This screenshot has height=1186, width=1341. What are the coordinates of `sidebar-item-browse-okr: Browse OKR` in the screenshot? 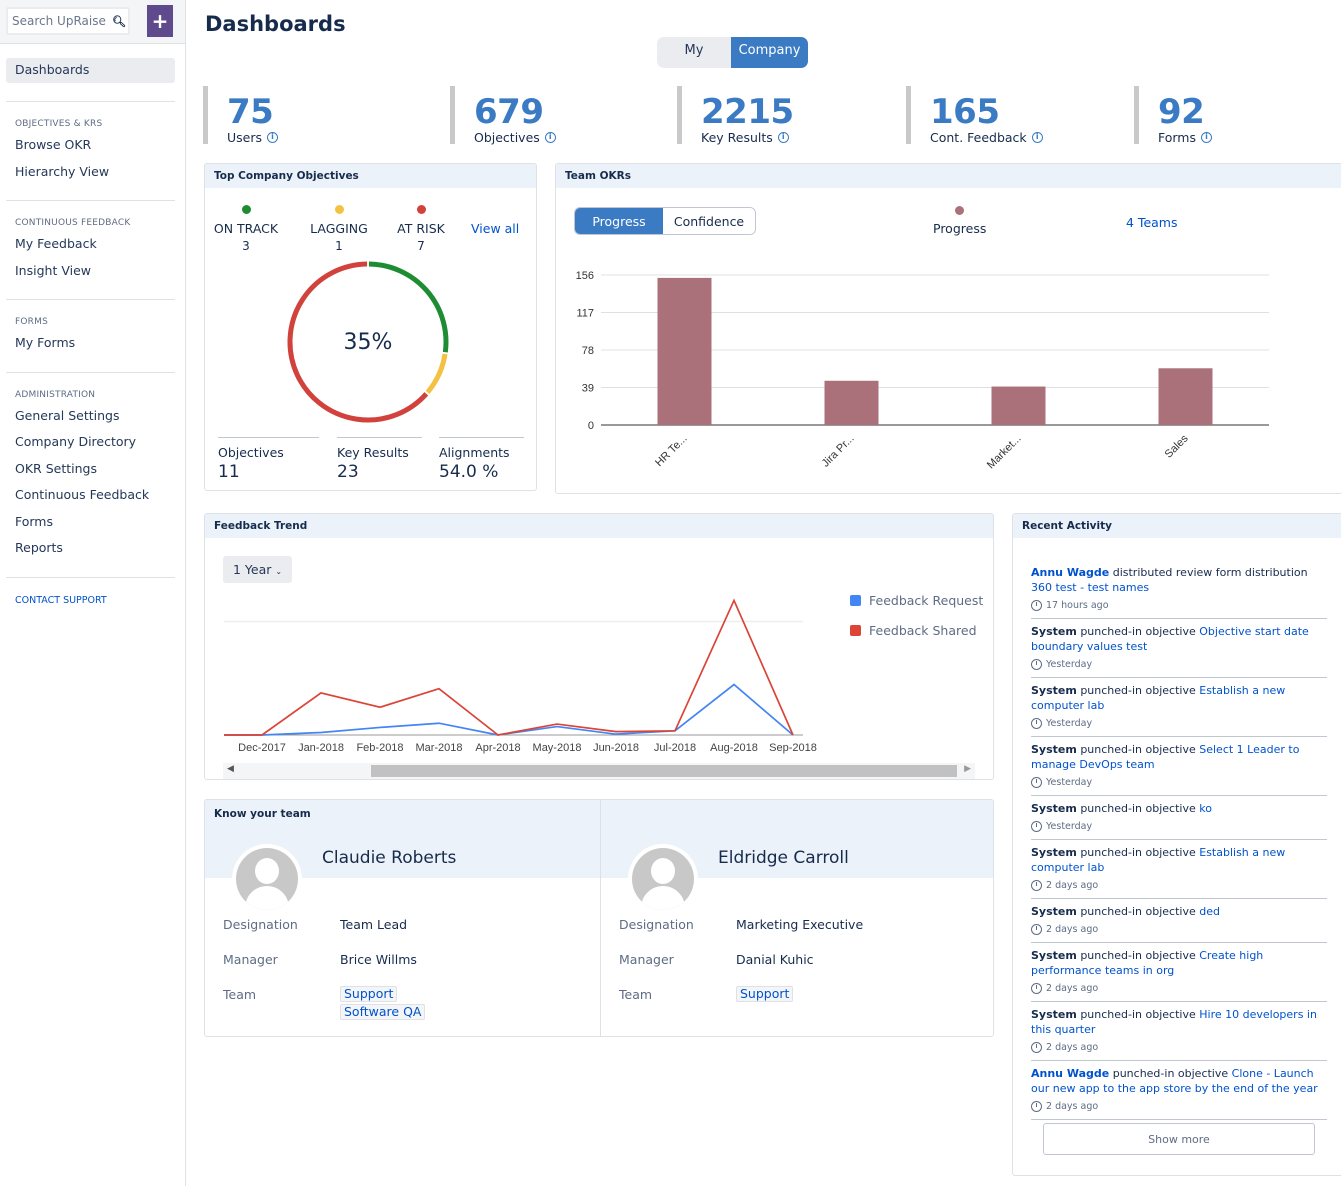 It's located at (53, 144).